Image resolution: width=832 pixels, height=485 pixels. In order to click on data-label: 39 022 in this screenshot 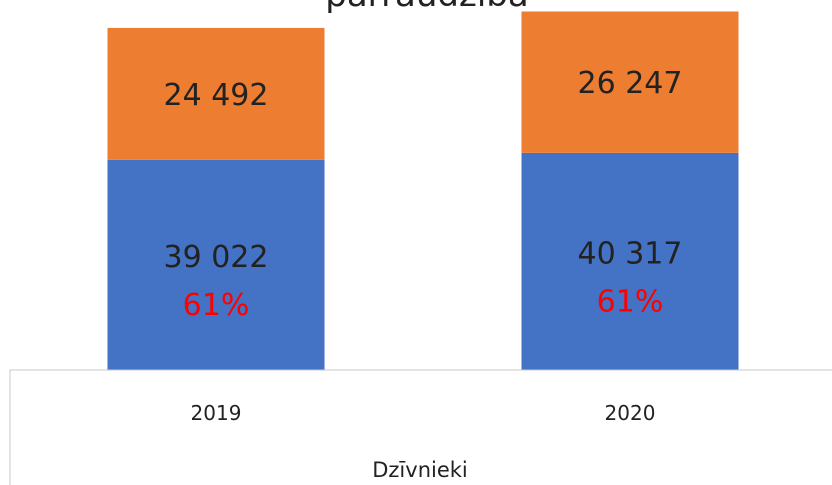, I will do `click(216, 257)`.